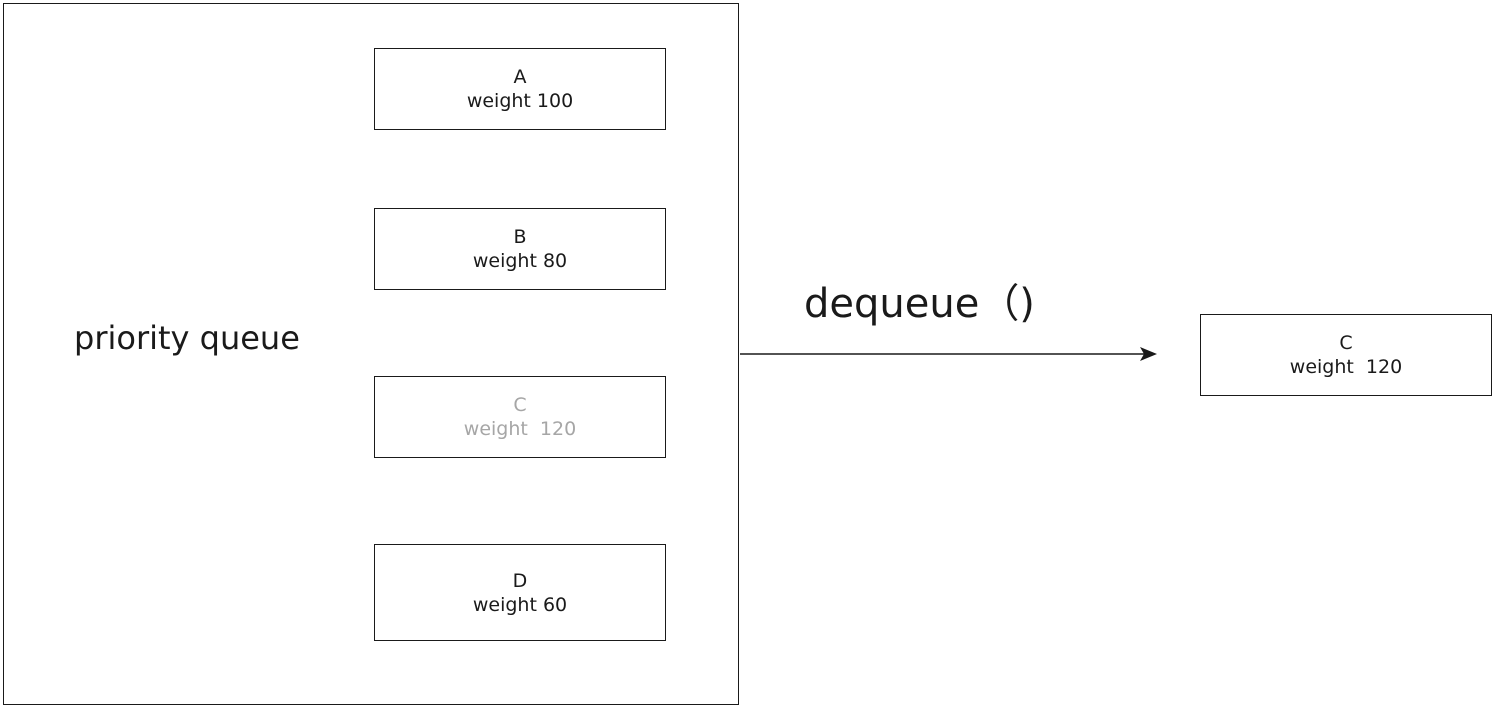  Describe the element at coordinates (520, 89) in the screenshot. I see `queue-node-a: A weight 100` at that location.